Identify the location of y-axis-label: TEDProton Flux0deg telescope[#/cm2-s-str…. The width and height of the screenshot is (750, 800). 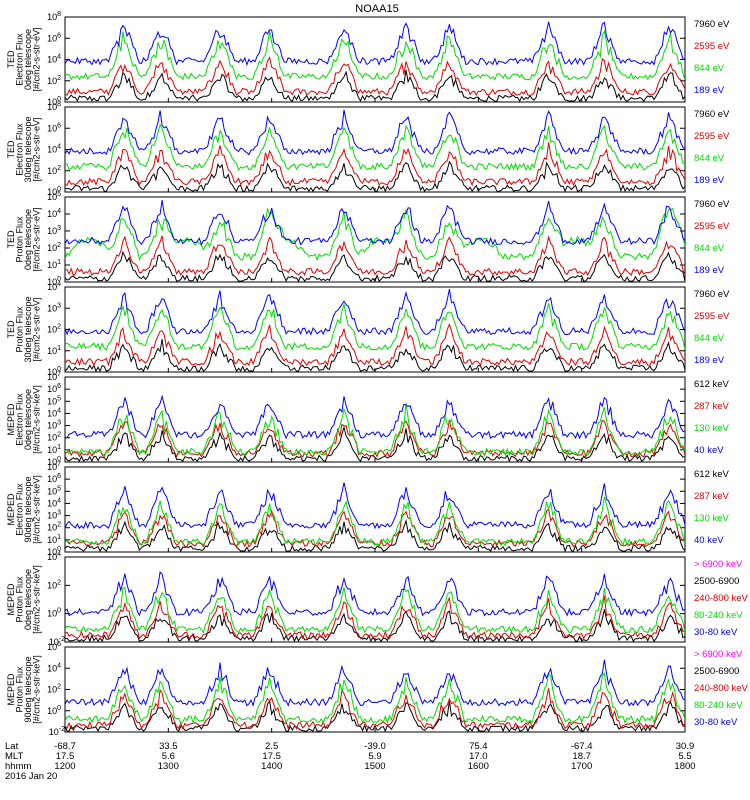
(24, 239).